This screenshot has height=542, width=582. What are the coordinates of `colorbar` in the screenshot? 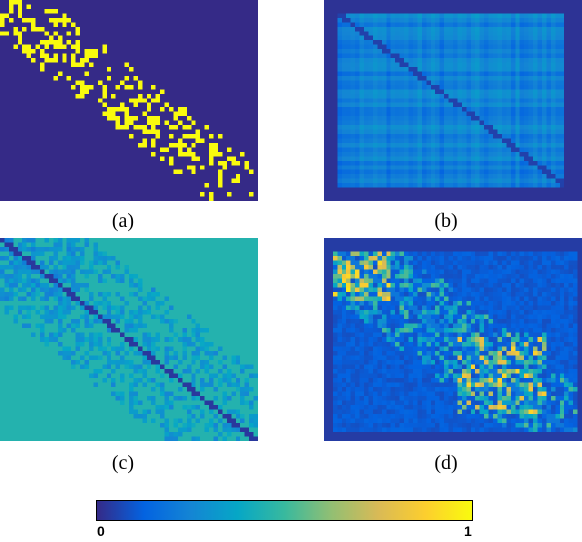 It's located at (284, 510).